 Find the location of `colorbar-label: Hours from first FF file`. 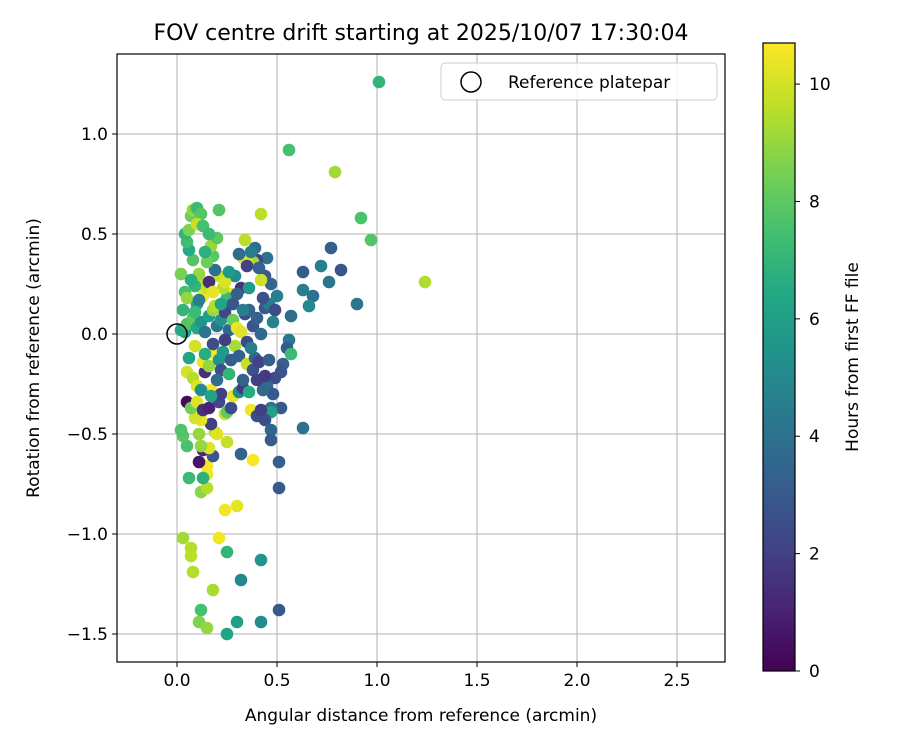

colorbar-label: Hours from first FF file is located at coordinates (853, 357).